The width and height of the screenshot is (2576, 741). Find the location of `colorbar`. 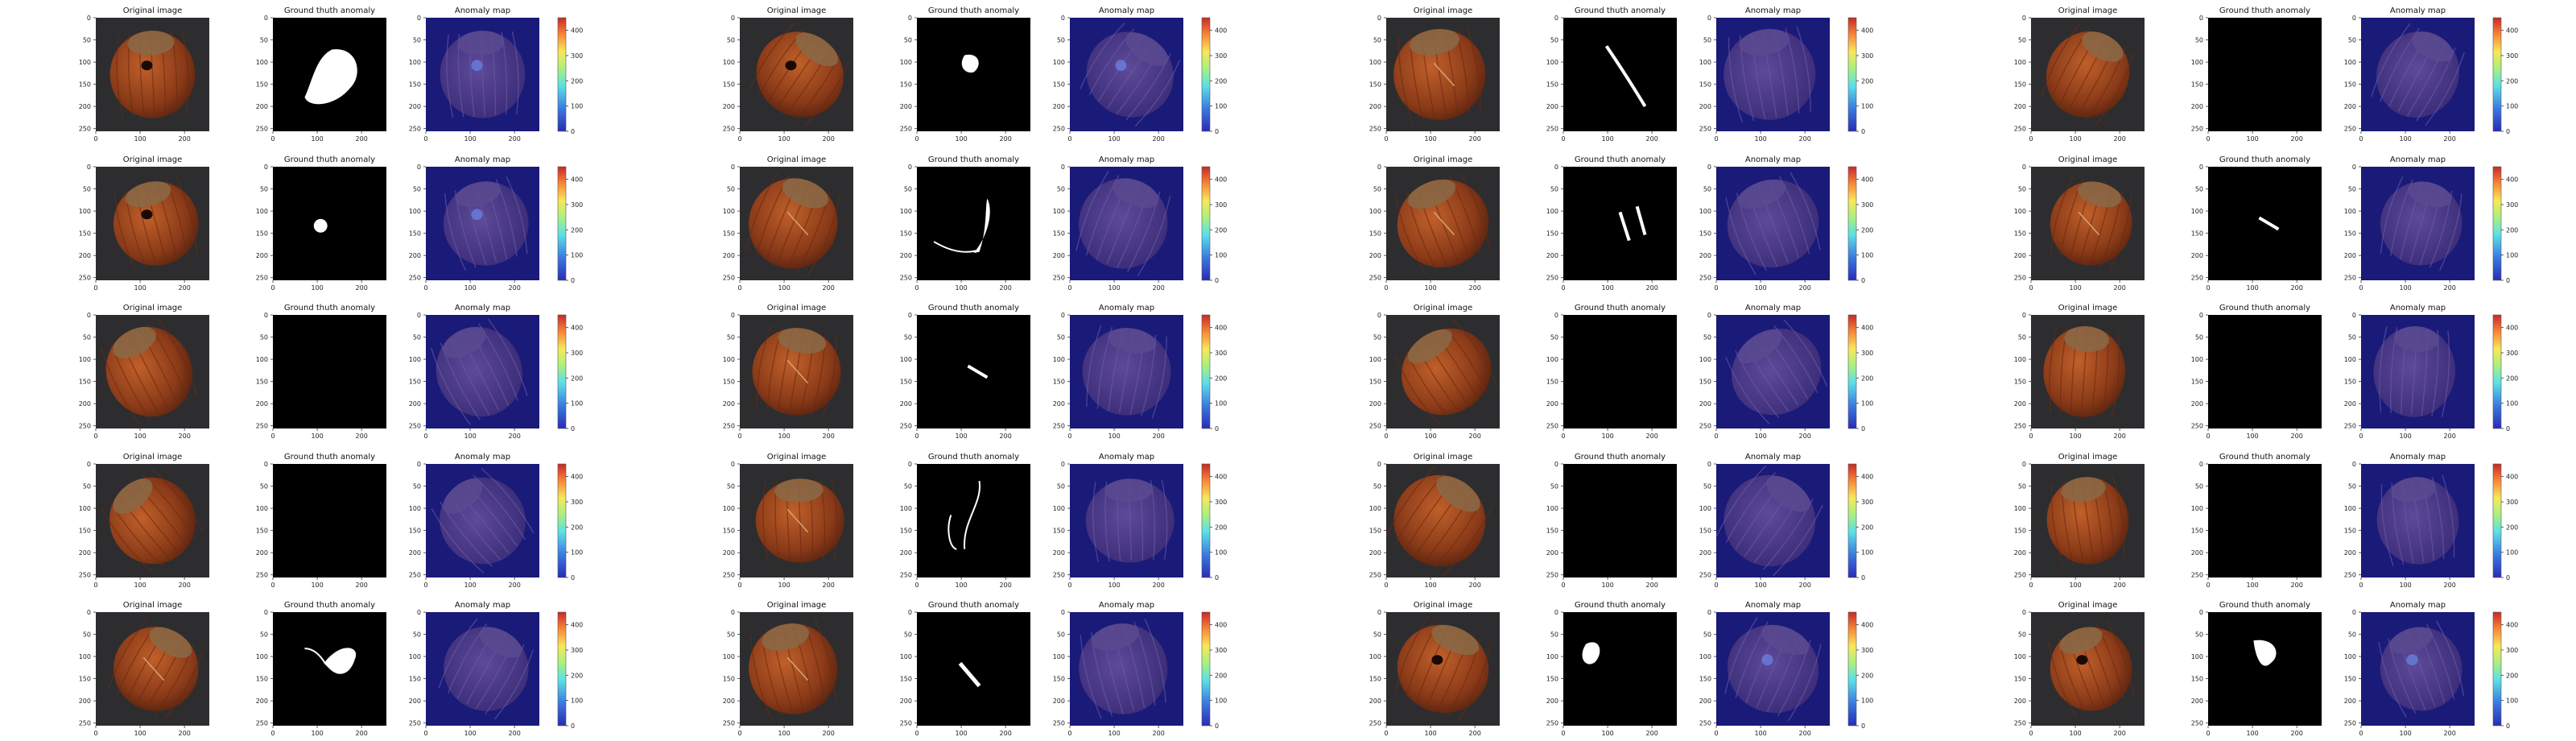

colorbar is located at coordinates (1206, 223).